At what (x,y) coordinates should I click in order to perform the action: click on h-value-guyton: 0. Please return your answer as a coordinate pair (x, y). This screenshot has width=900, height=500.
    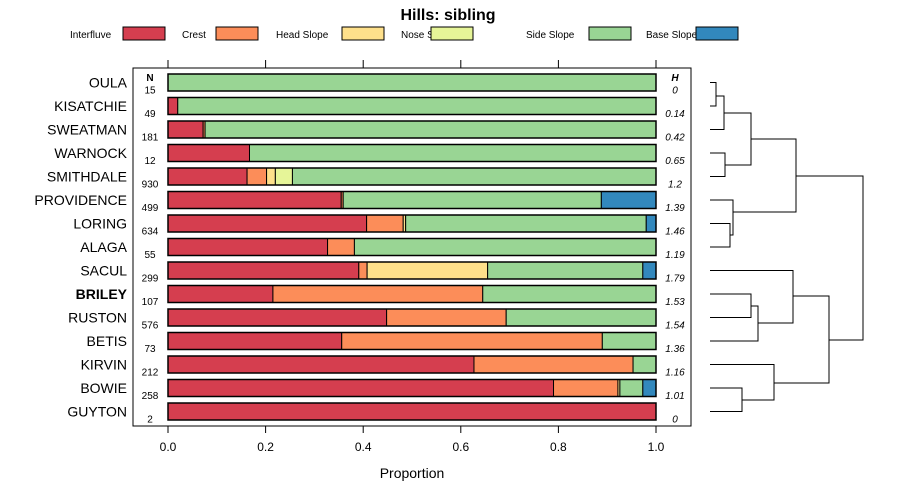
    Looking at the image, I should click on (675, 420).